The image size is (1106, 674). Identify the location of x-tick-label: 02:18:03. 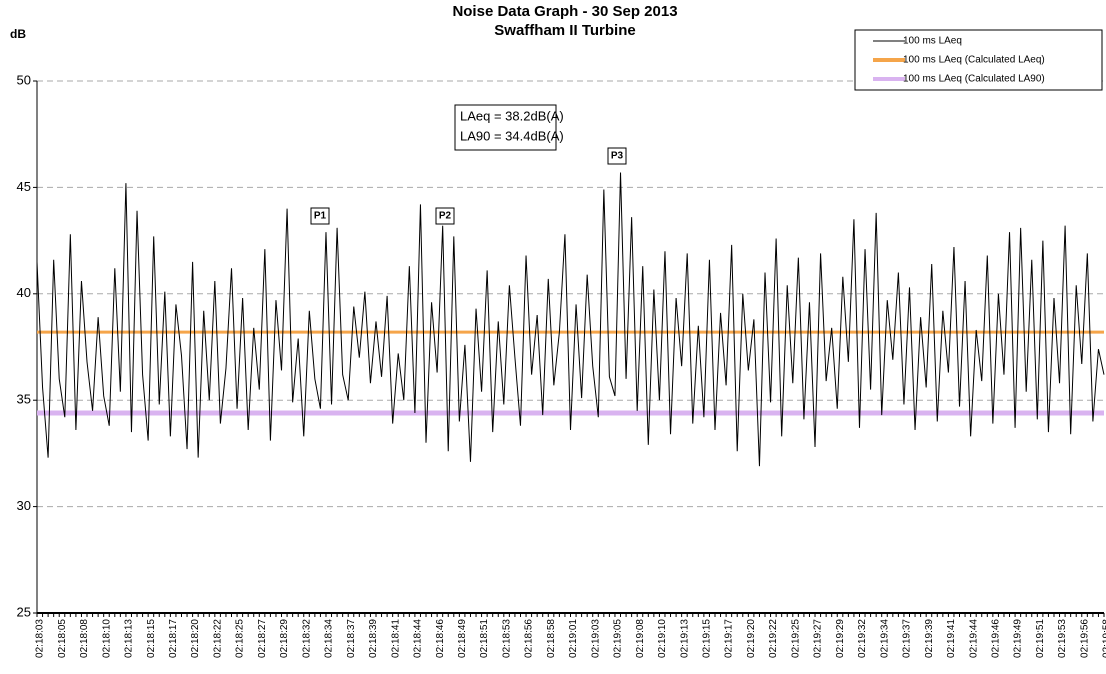
(40, 638).